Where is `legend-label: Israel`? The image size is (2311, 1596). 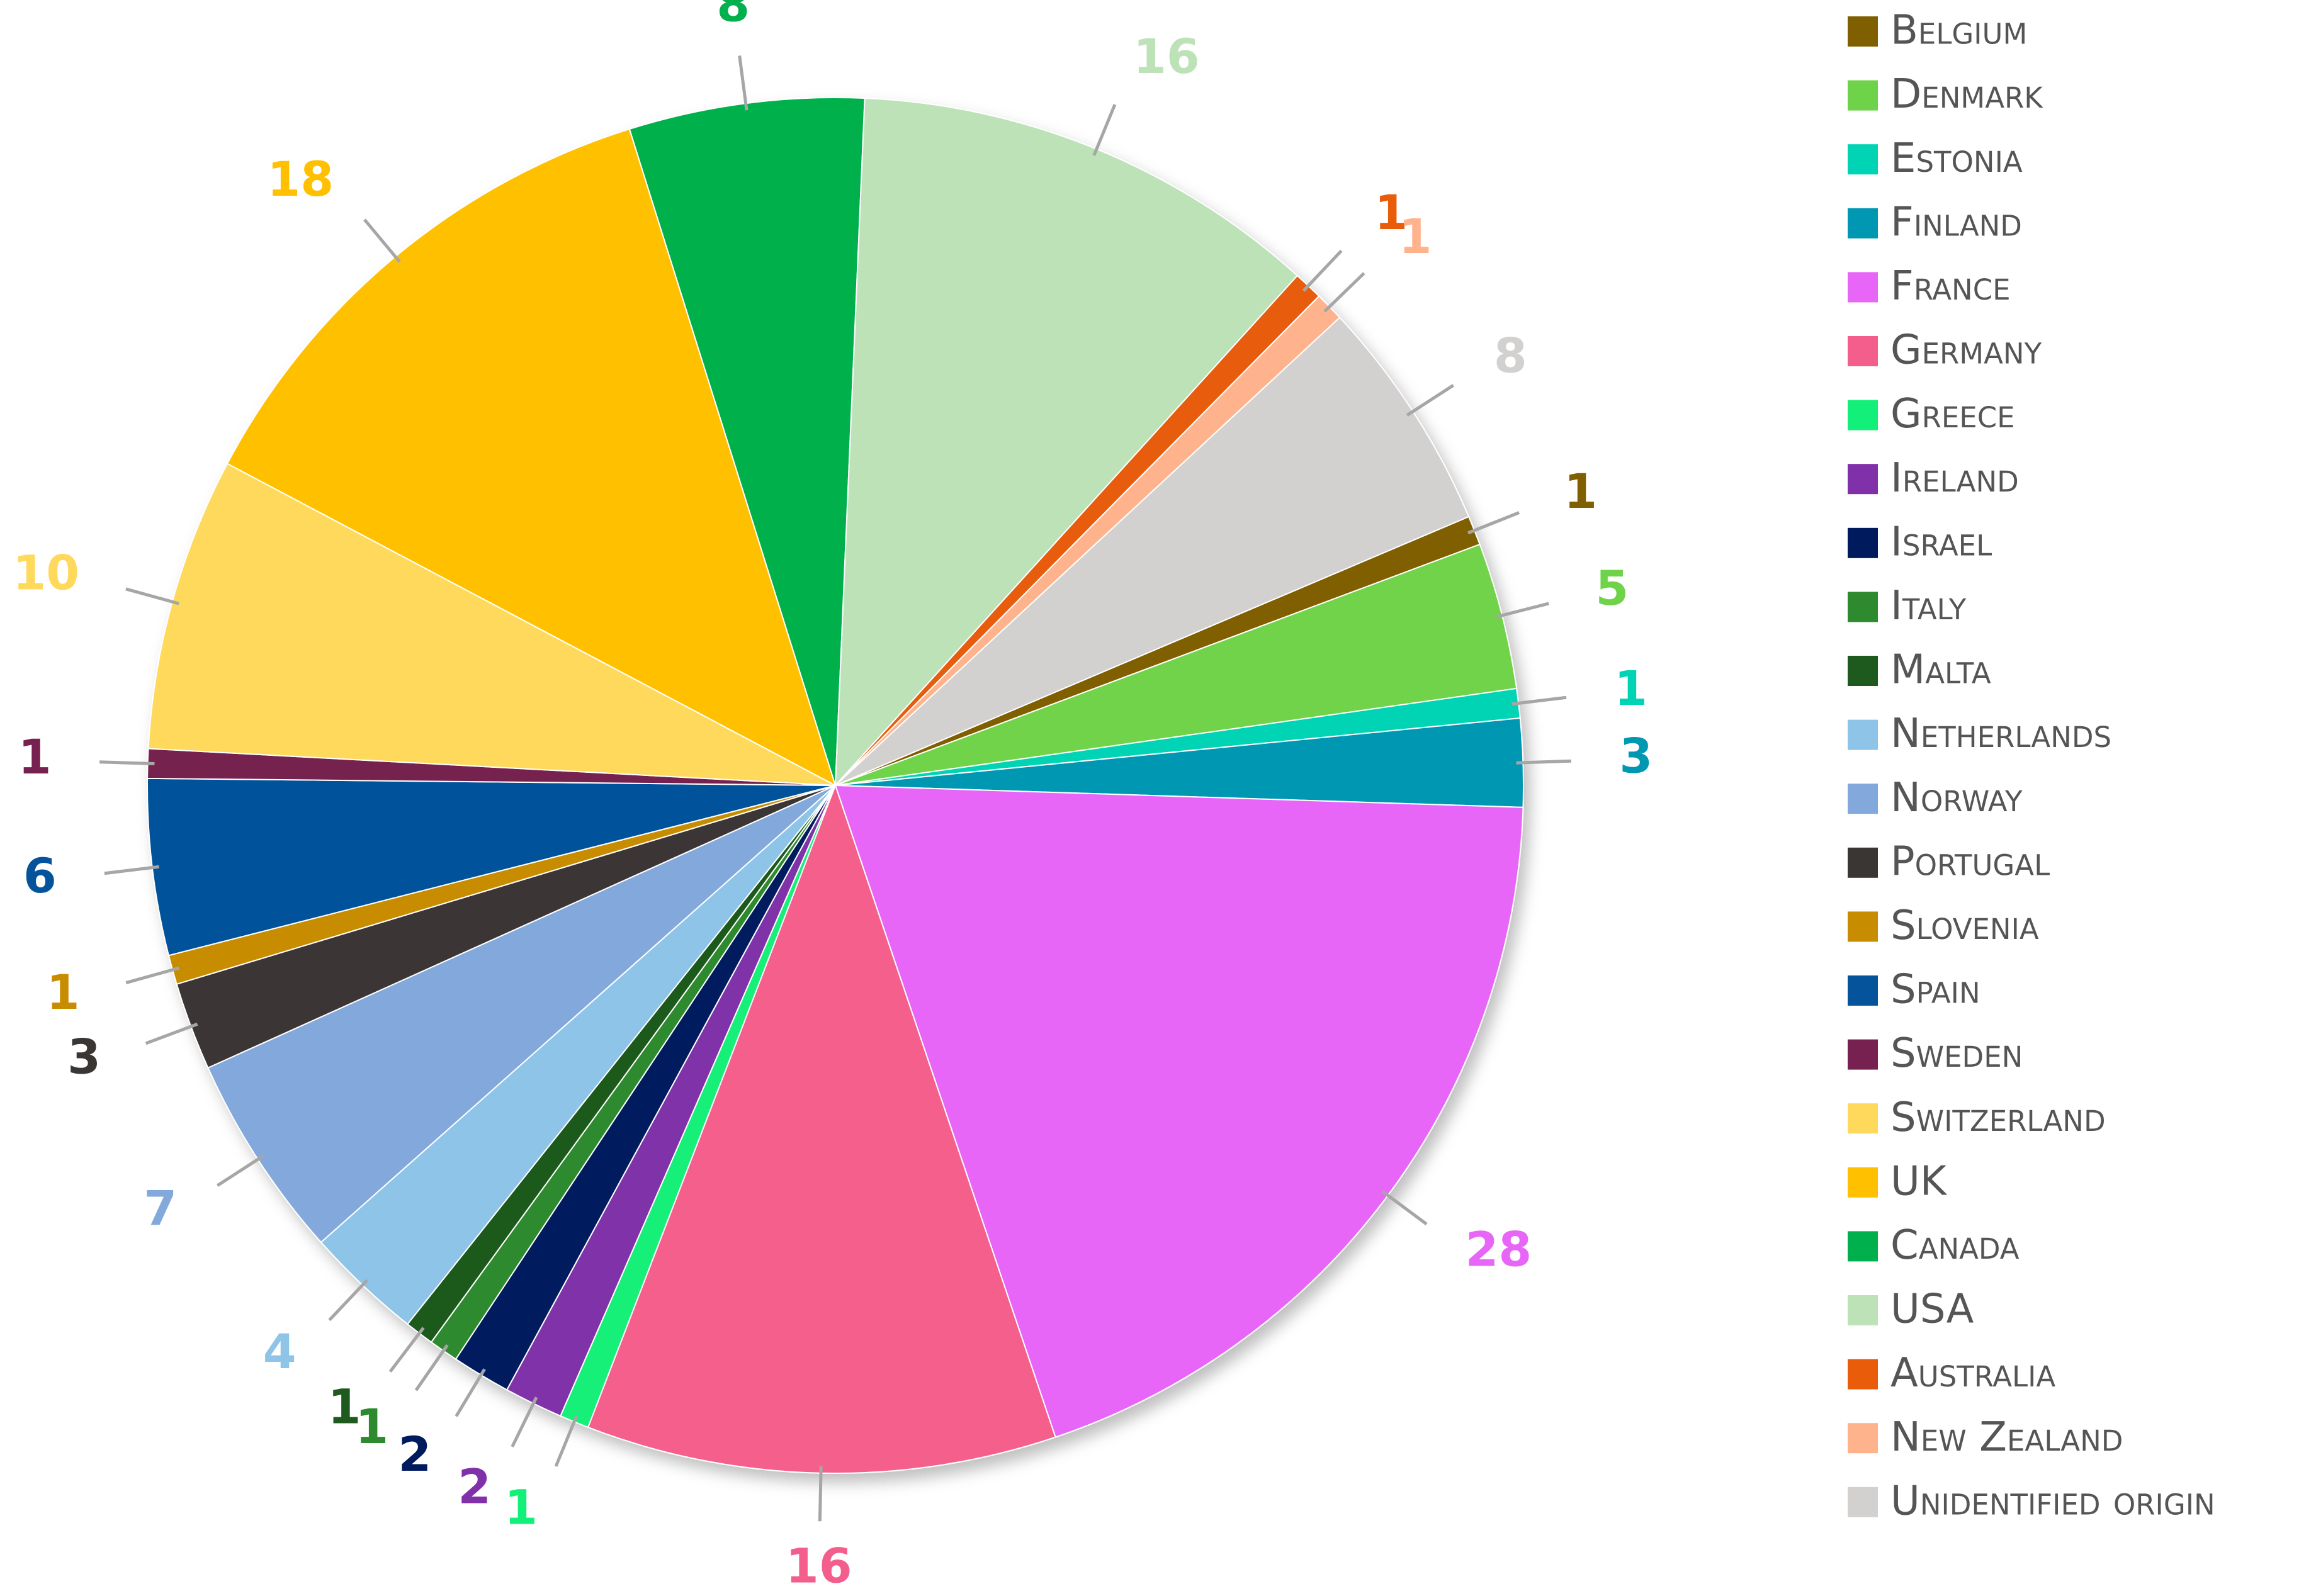
legend-label: Israel is located at coordinates (1941, 542).